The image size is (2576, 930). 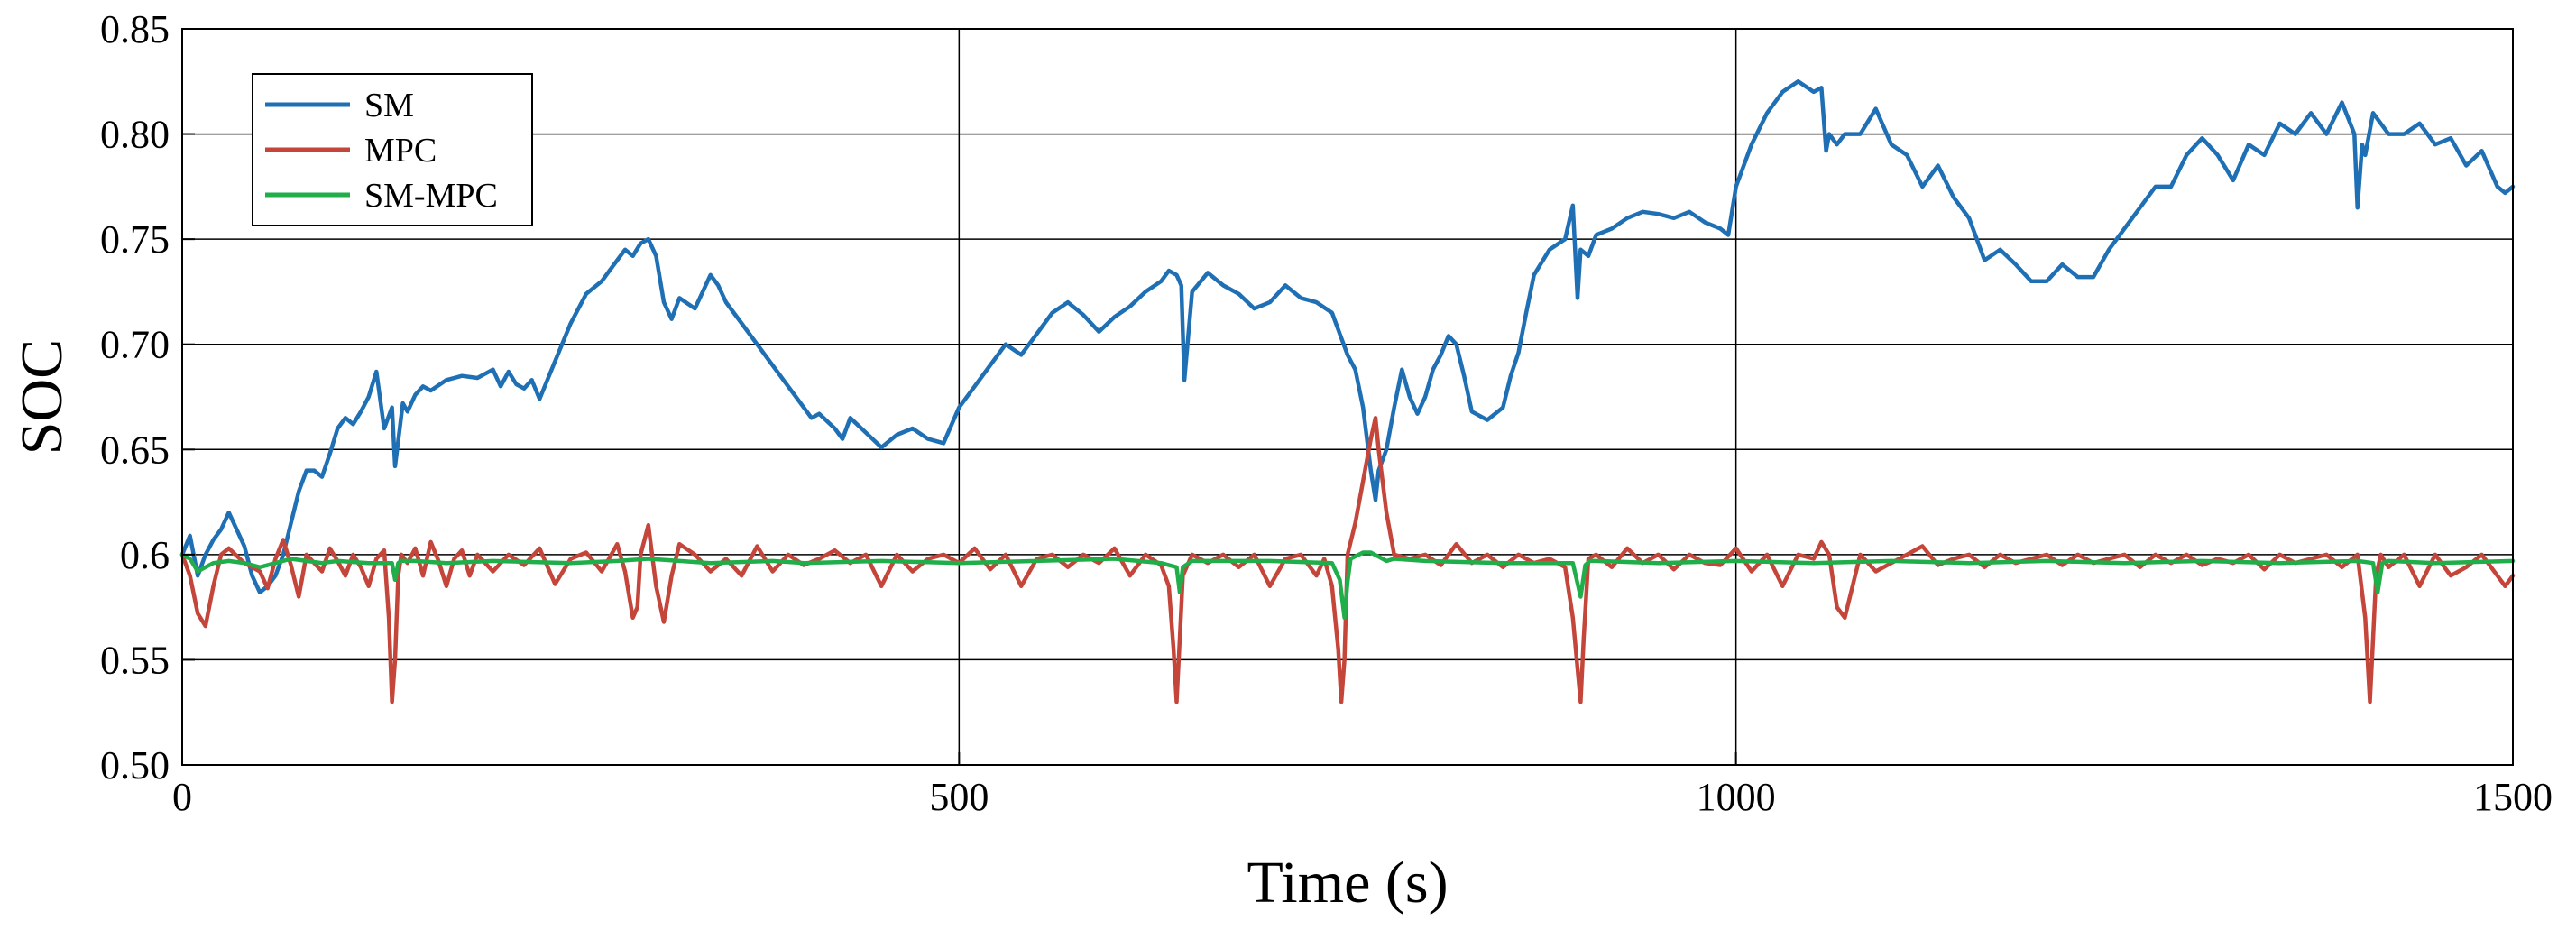 What do you see at coordinates (135, 345) in the screenshot?
I see `y-tick-label: 0.70` at bounding box center [135, 345].